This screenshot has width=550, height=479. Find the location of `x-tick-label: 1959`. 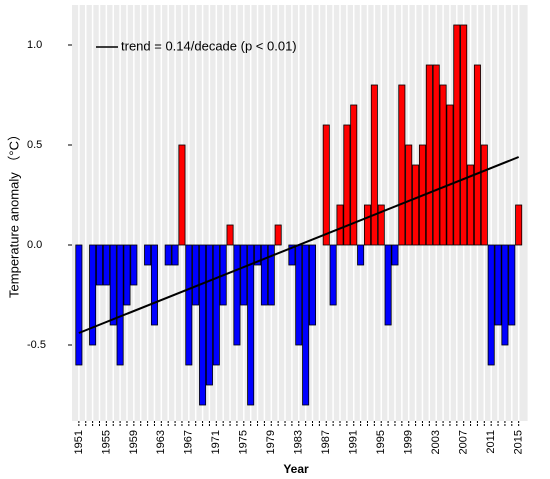

x-tick-label: 1959 is located at coordinates (134, 442).